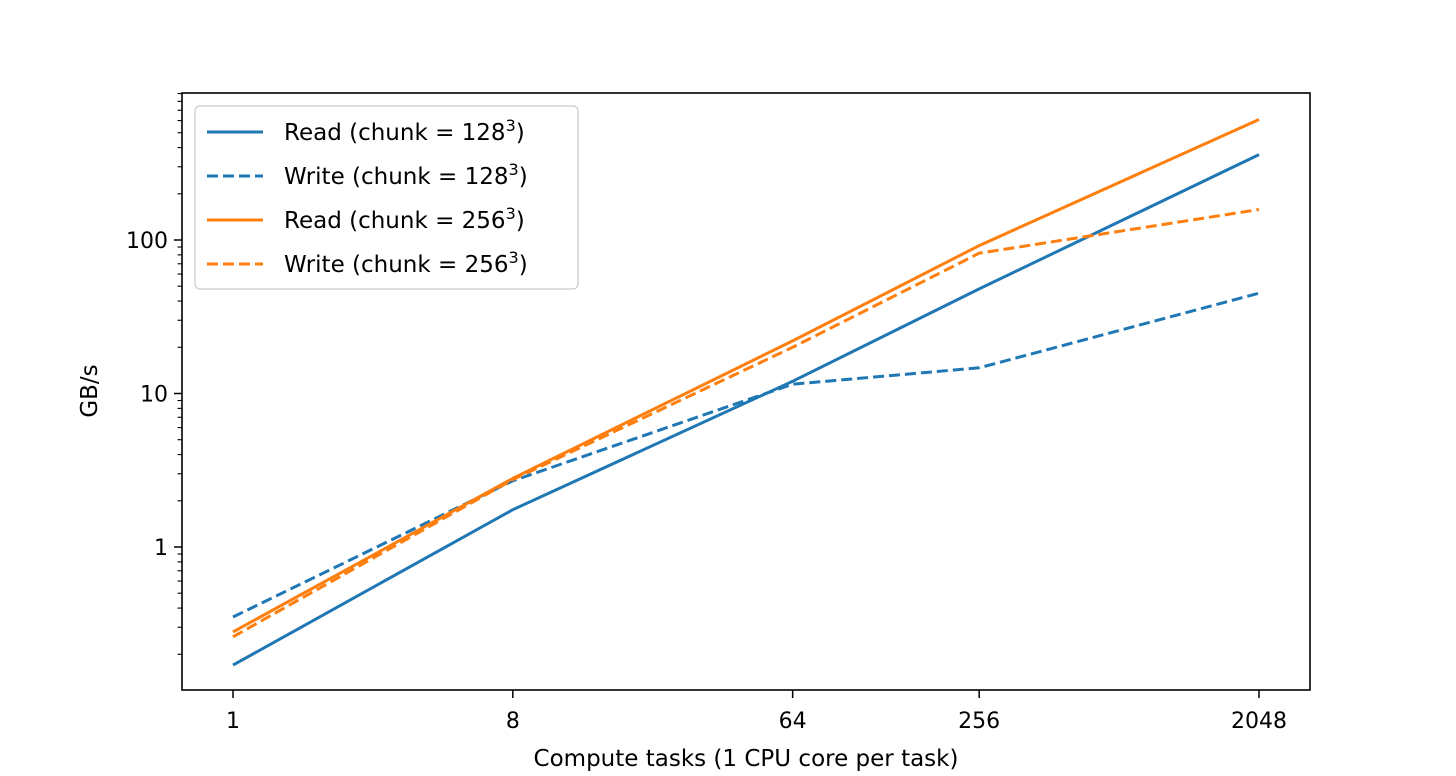  I want to click on legend-frame, so click(386, 197).